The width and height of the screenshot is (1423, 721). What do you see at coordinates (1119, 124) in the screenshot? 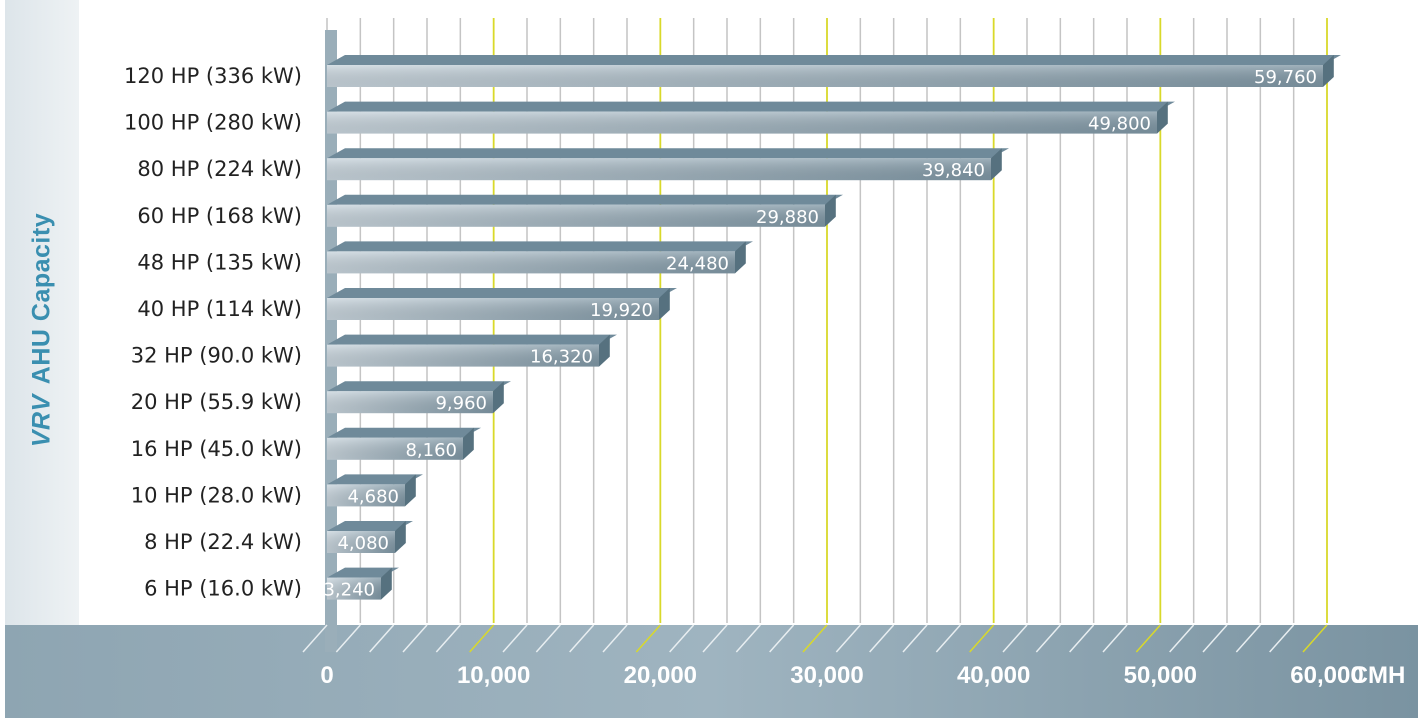
I see `bar-value-label: 49,800` at bounding box center [1119, 124].